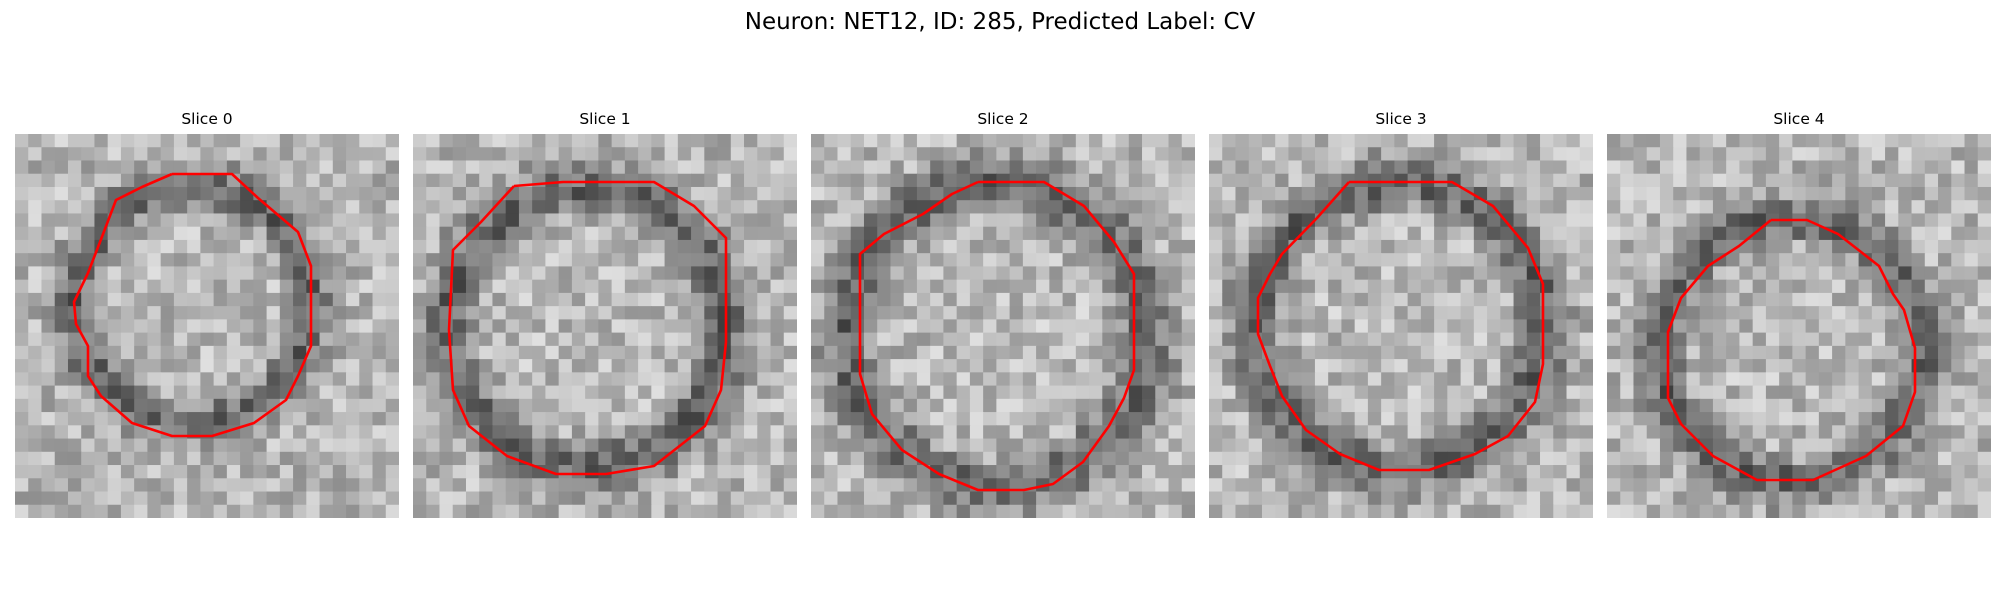 The image size is (2000, 600). Describe the element at coordinates (605, 119) in the screenshot. I see `slice-title: Slice 1` at that location.